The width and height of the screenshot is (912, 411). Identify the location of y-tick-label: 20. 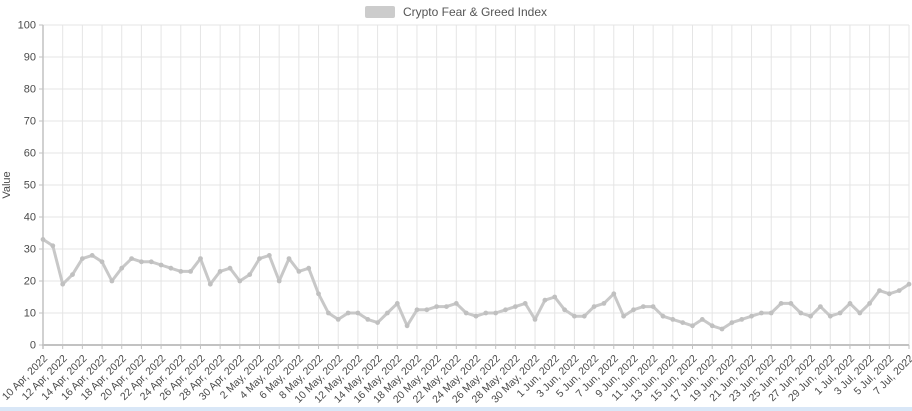
(30, 282).